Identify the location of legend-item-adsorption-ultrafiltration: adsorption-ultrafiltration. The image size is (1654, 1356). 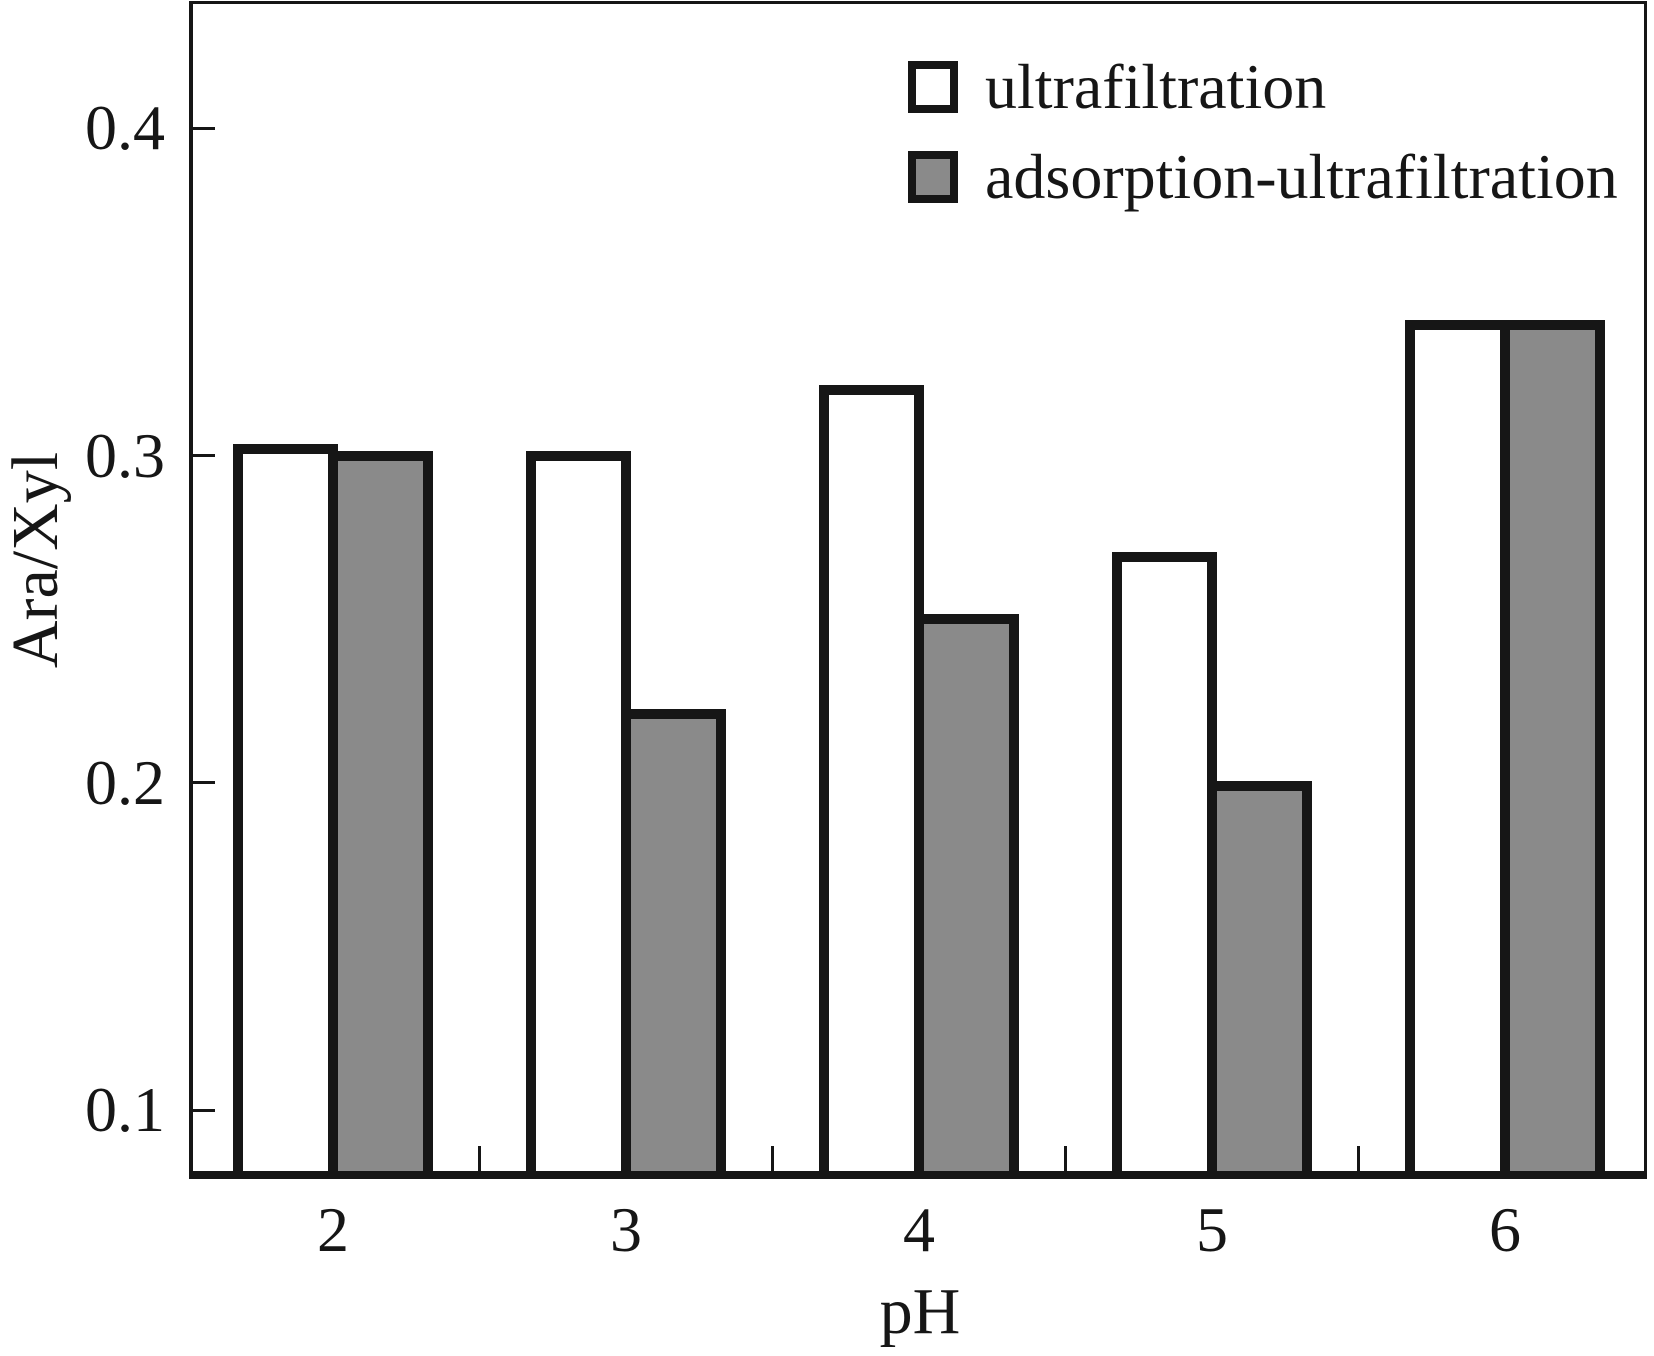
(1263, 177).